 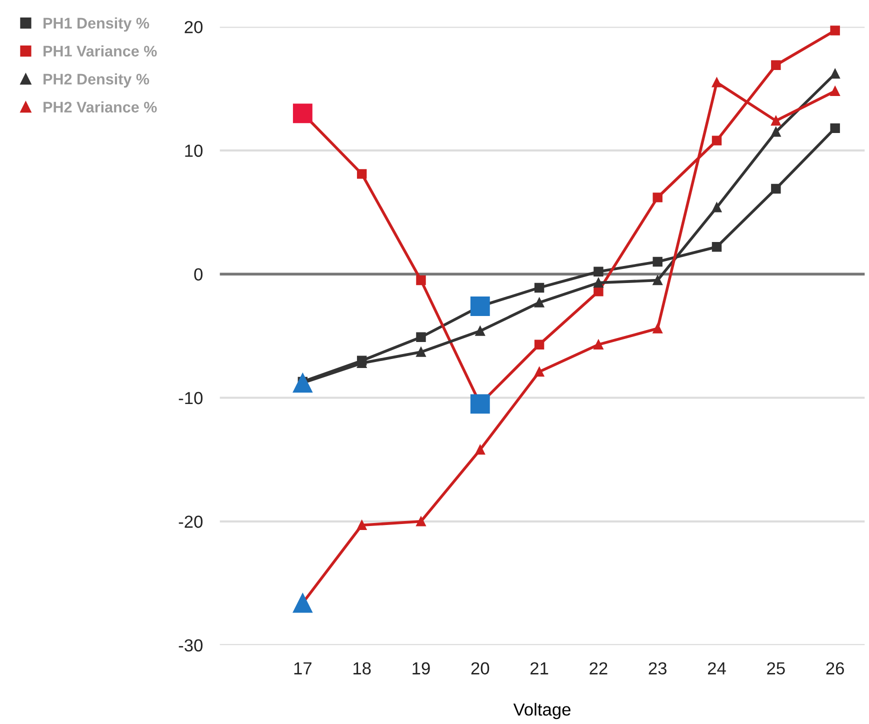 What do you see at coordinates (717, 668) in the screenshot?
I see `x-tick-label: 24` at bounding box center [717, 668].